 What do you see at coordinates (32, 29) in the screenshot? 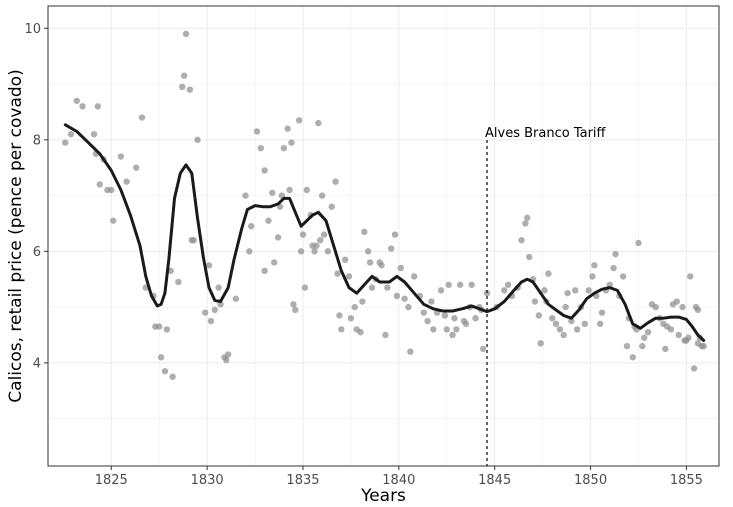
I see `y-tick-label: 10` at bounding box center [32, 29].